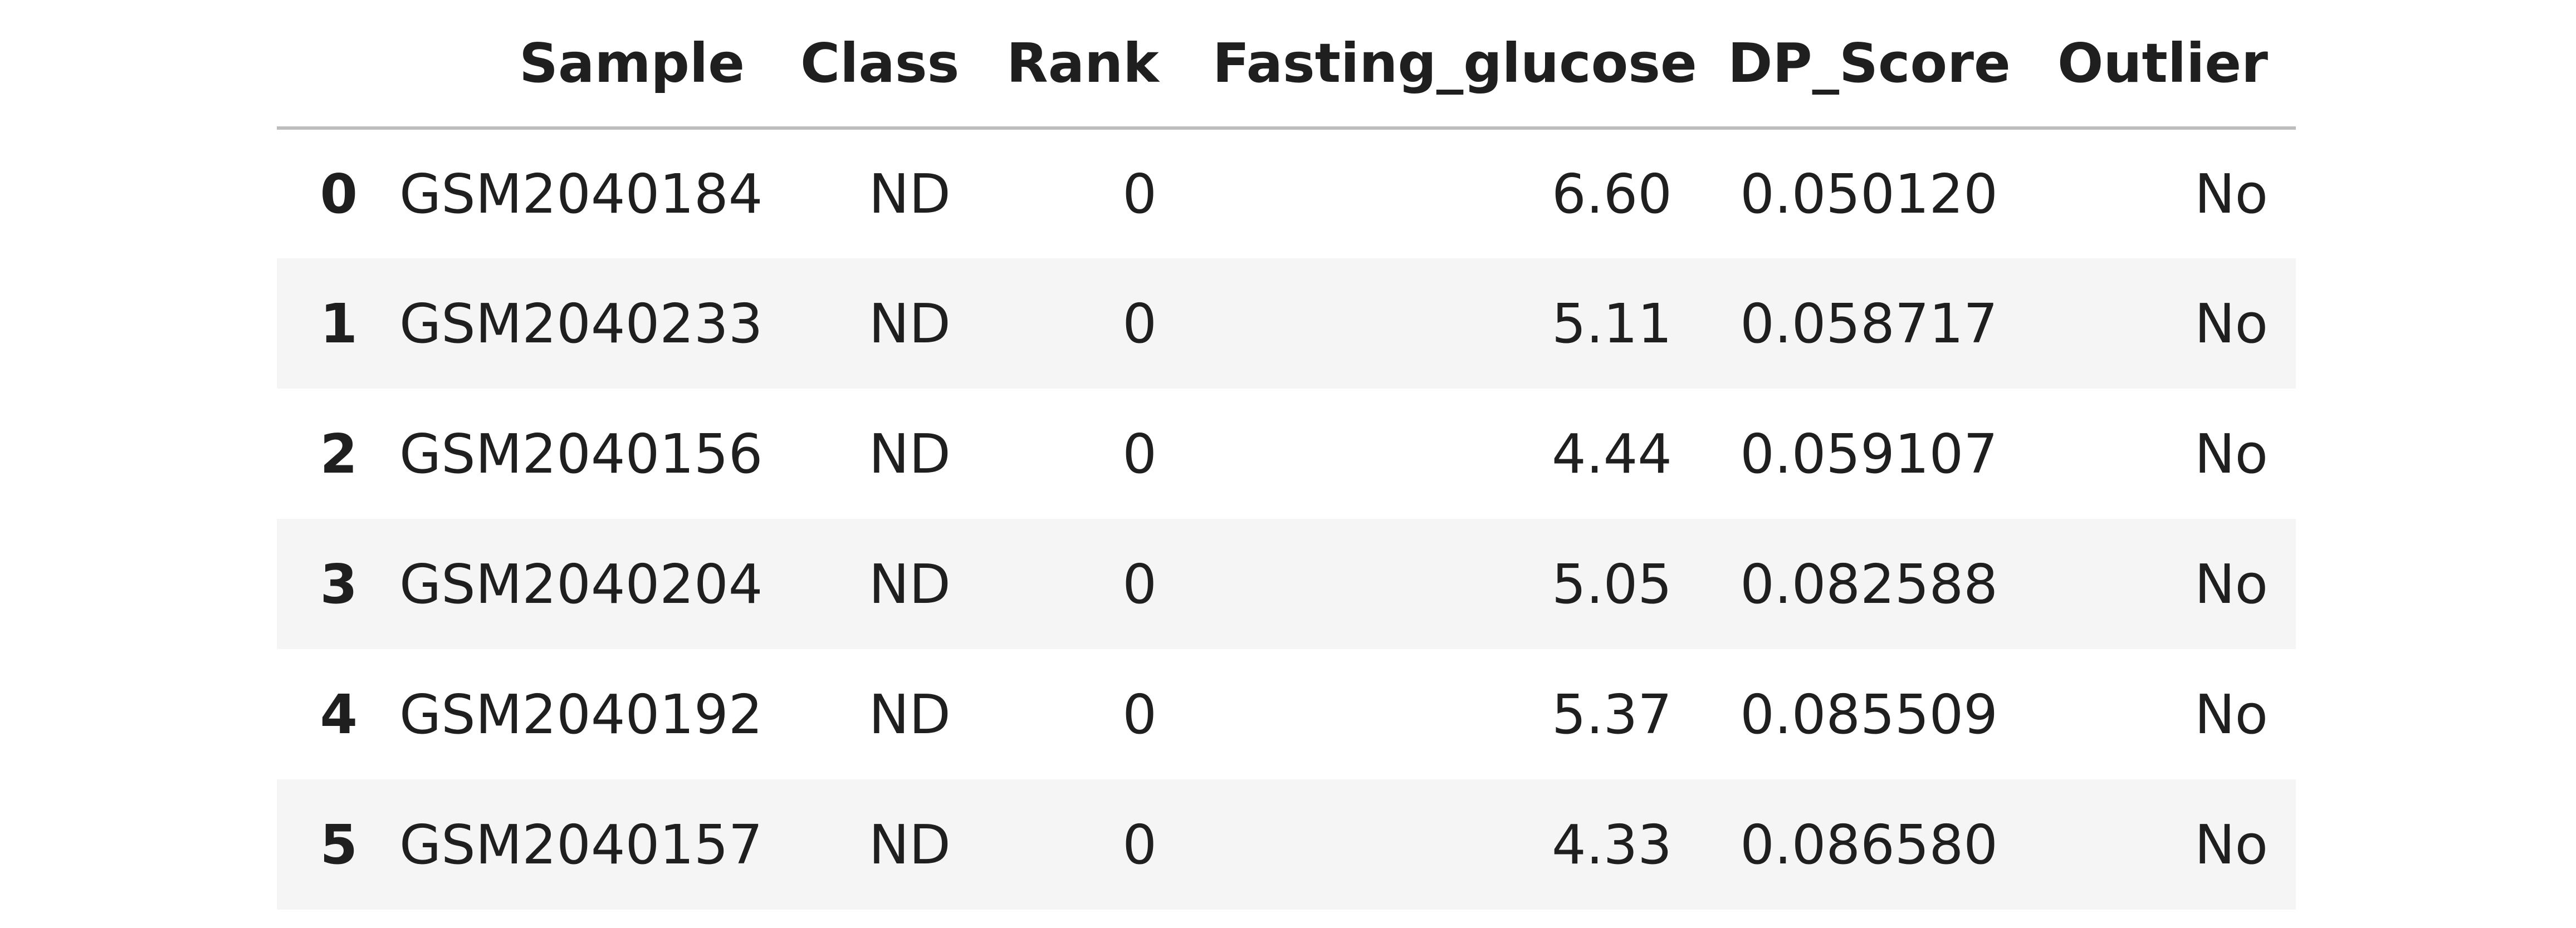  I want to click on row-index: 5, so click(339, 845).